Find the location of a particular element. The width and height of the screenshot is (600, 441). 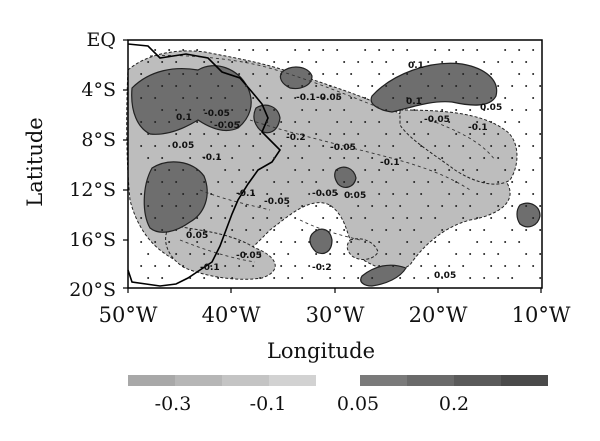

x-tick-label: 30°W is located at coordinates (335, 315).